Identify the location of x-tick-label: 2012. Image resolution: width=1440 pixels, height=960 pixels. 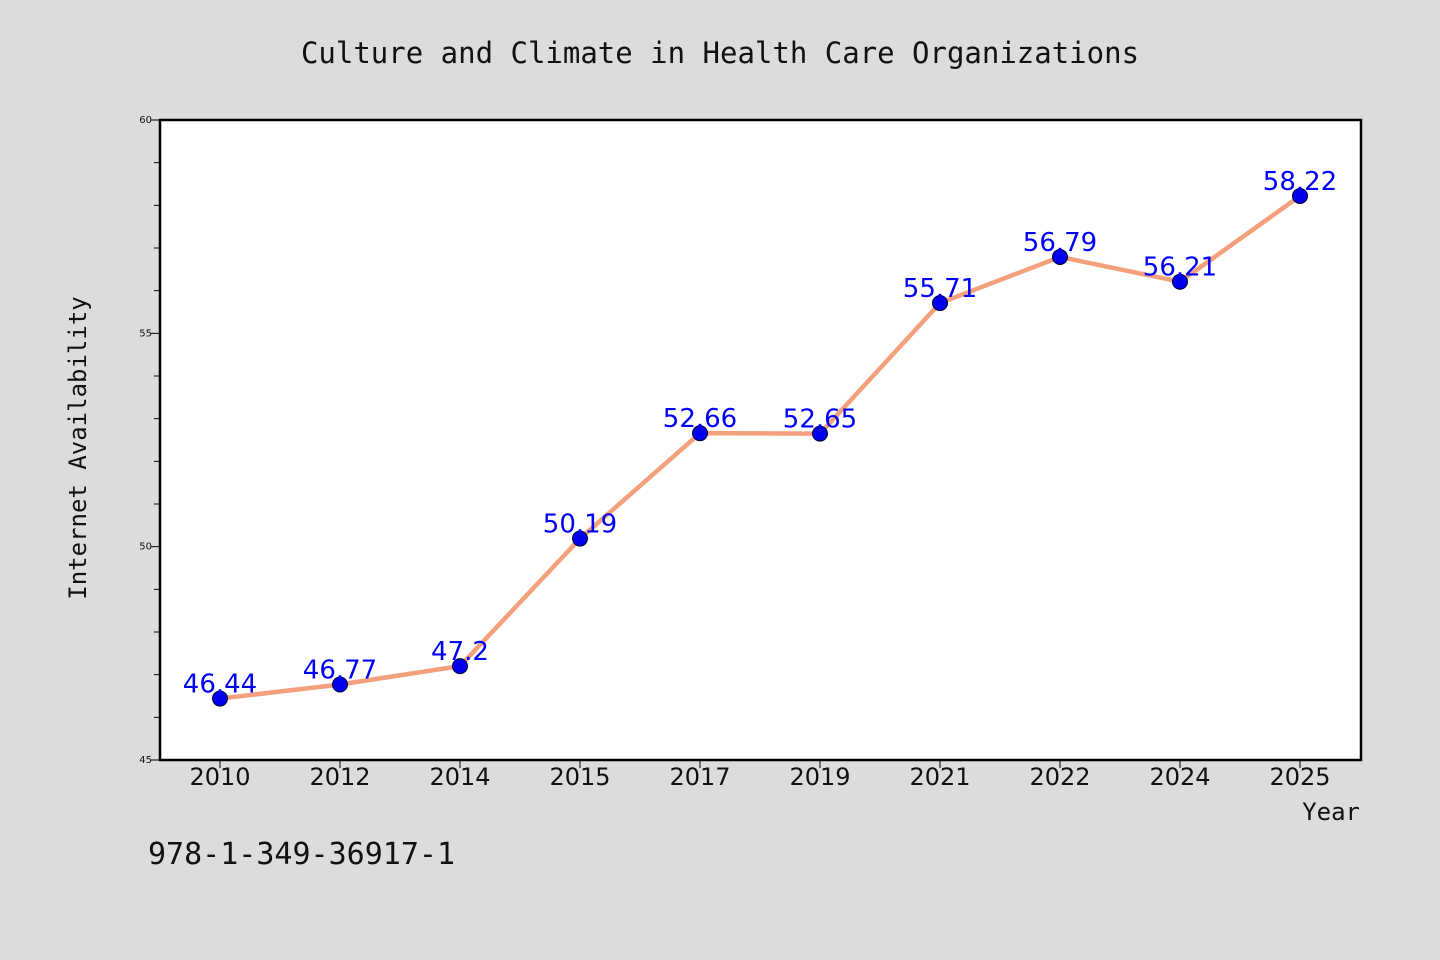
(339, 777).